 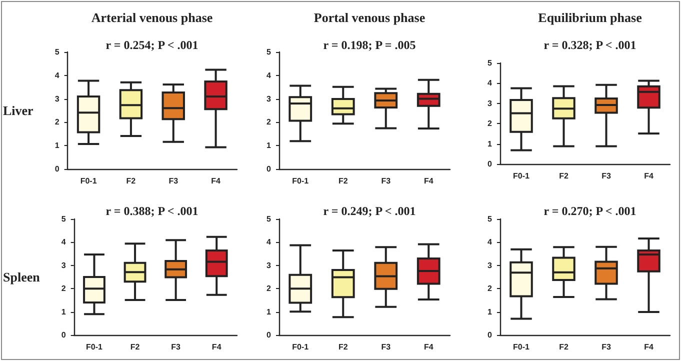 What do you see at coordinates (590, 211) in the screenshot?
I see `chart-subtitle: r = 0.270; P < .001` at bounding box center [590, 211].